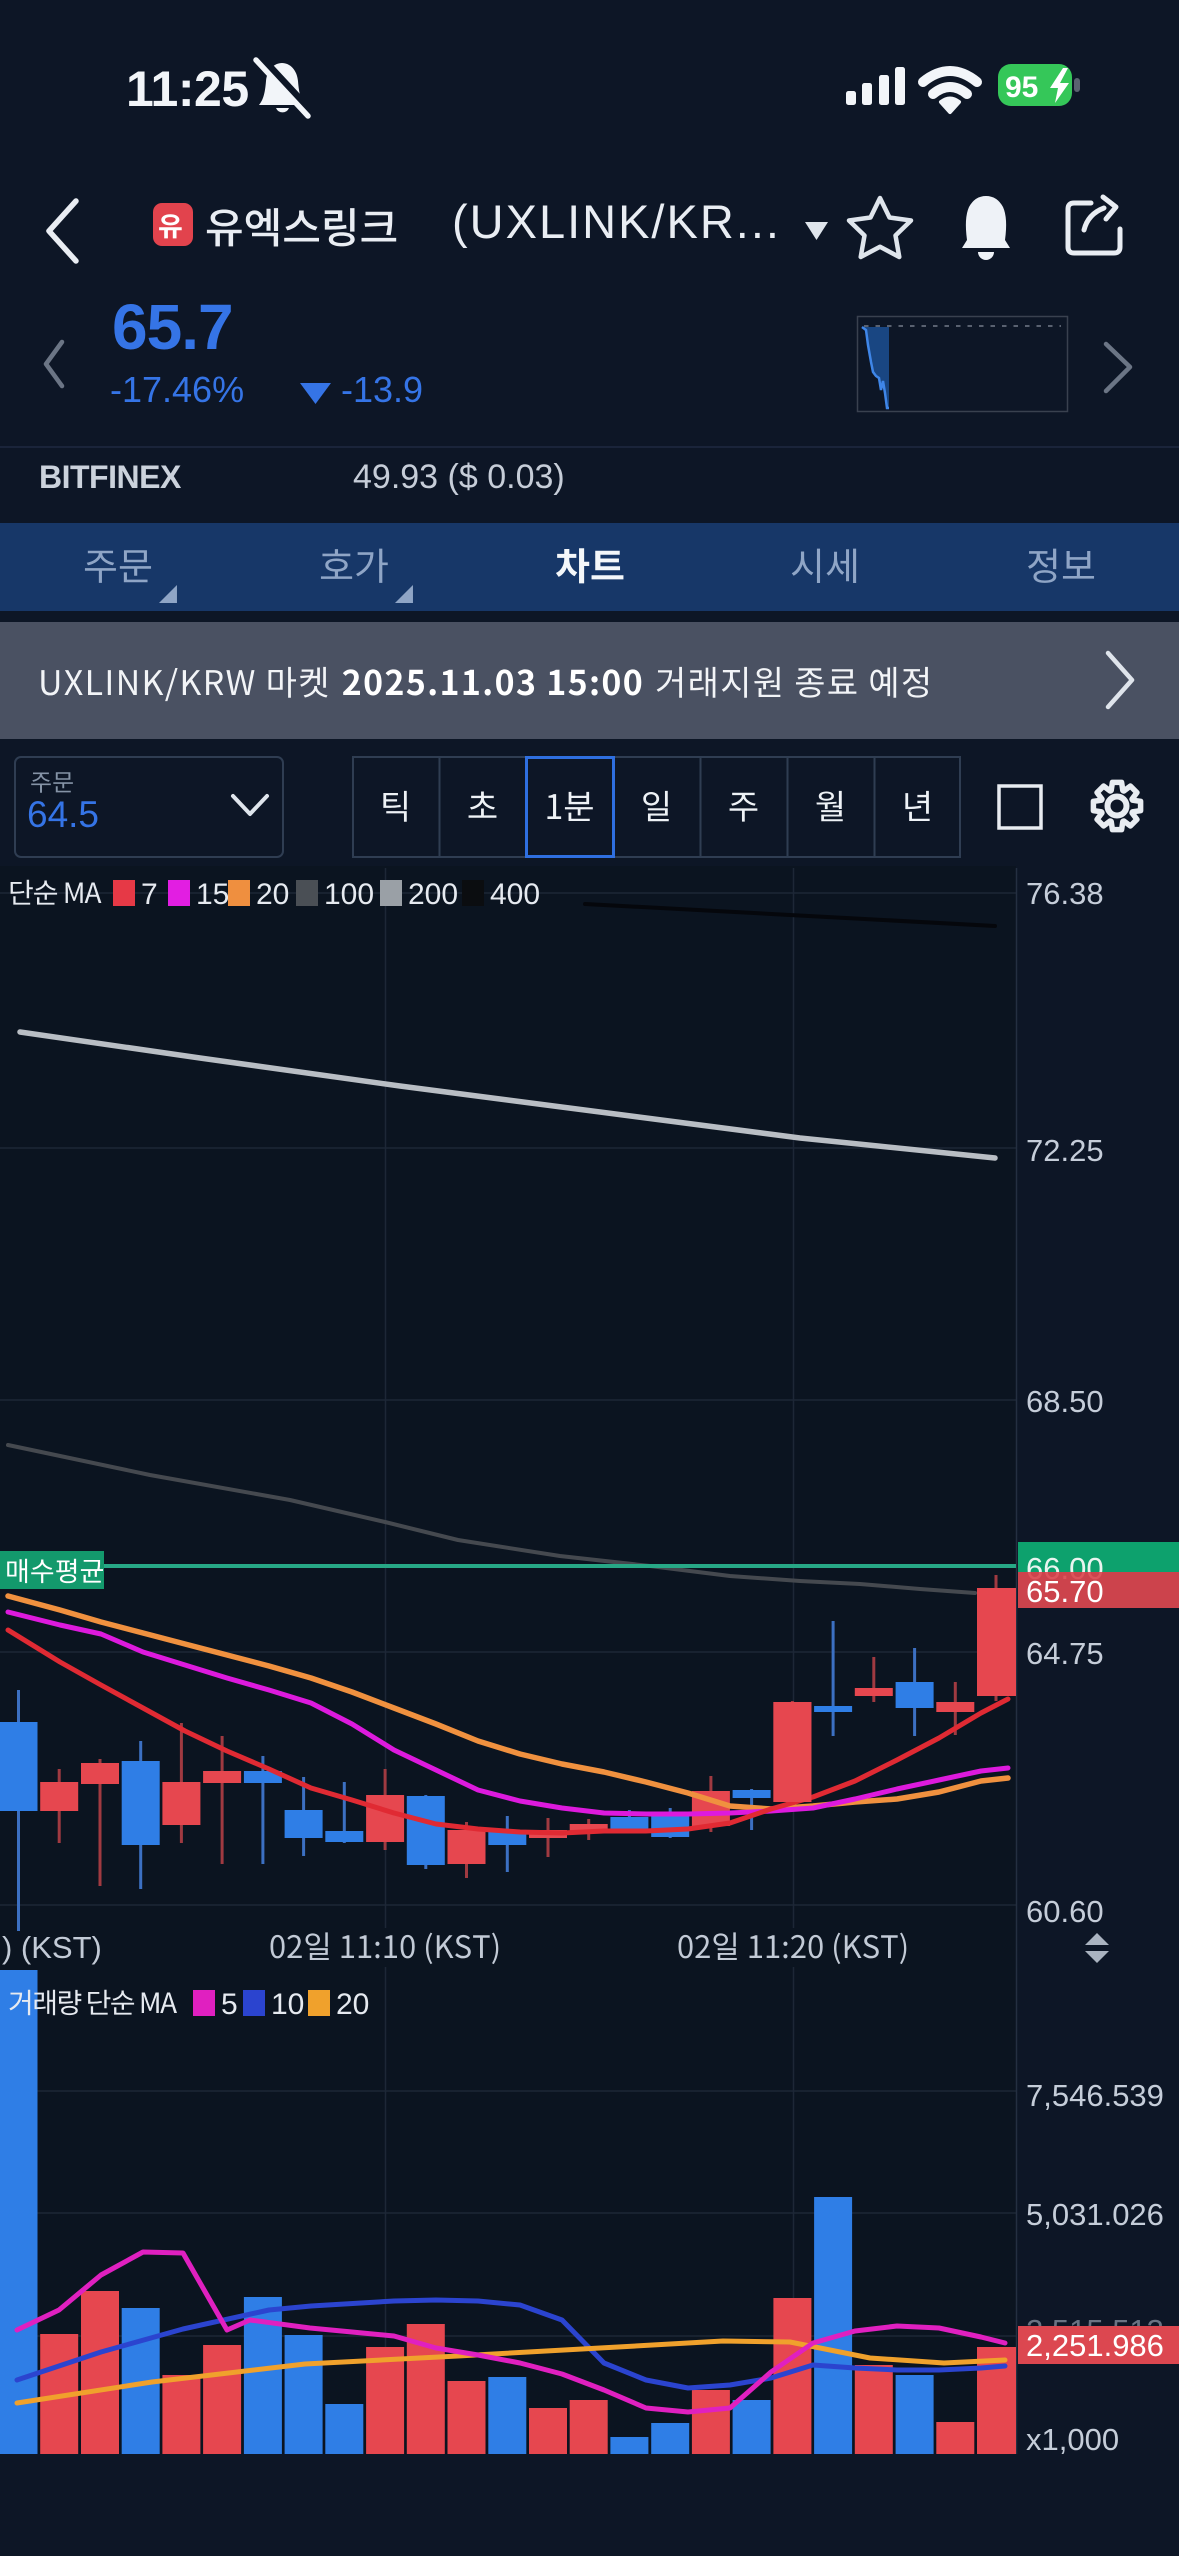 The width and height of the screenshot is (1179, 2556). Describe the element at coordinates (287, 2004) in the screenshot. I see `svg-text: 10` at that location.